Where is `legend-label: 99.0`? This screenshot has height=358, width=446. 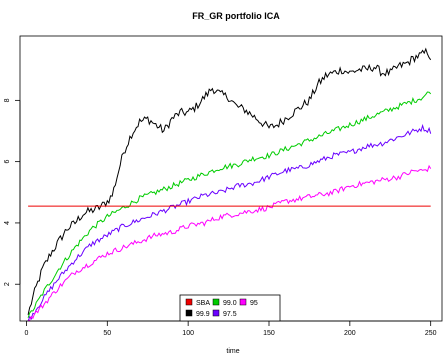 legend-label: 99.0 is located at coordinates (230, 303).